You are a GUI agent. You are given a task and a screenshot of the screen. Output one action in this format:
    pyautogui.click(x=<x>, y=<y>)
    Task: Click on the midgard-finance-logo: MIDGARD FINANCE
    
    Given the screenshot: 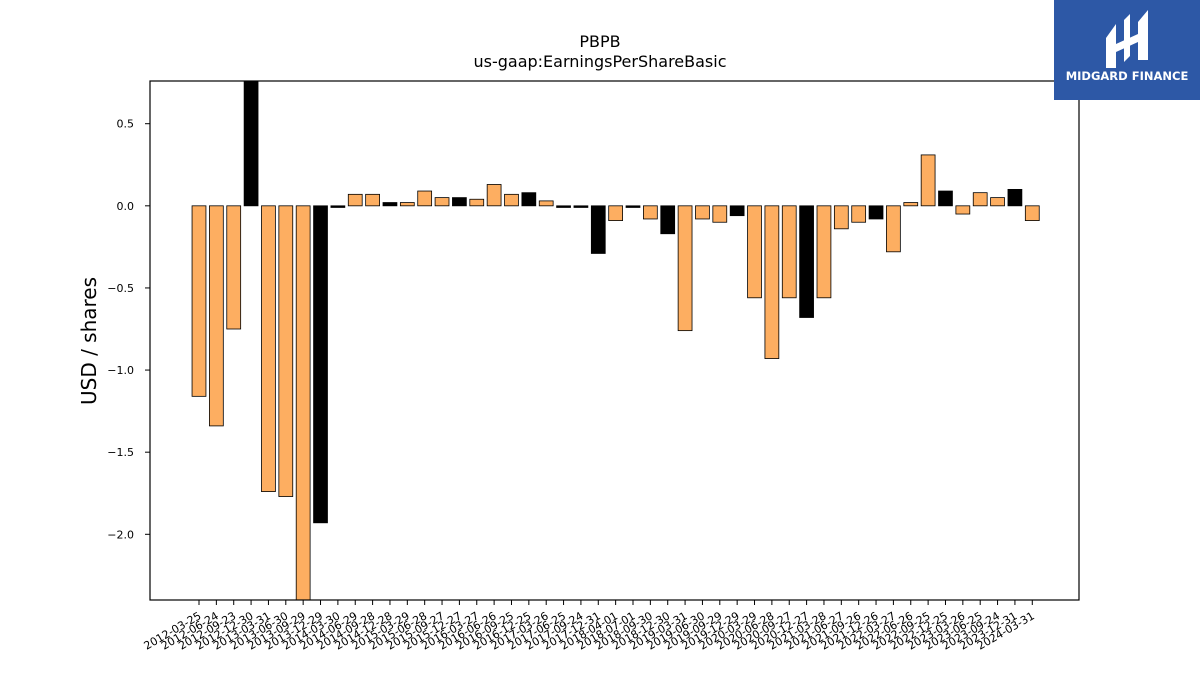 What is the action you would take?
    pyautogui.click(x=1127, y=50)
    